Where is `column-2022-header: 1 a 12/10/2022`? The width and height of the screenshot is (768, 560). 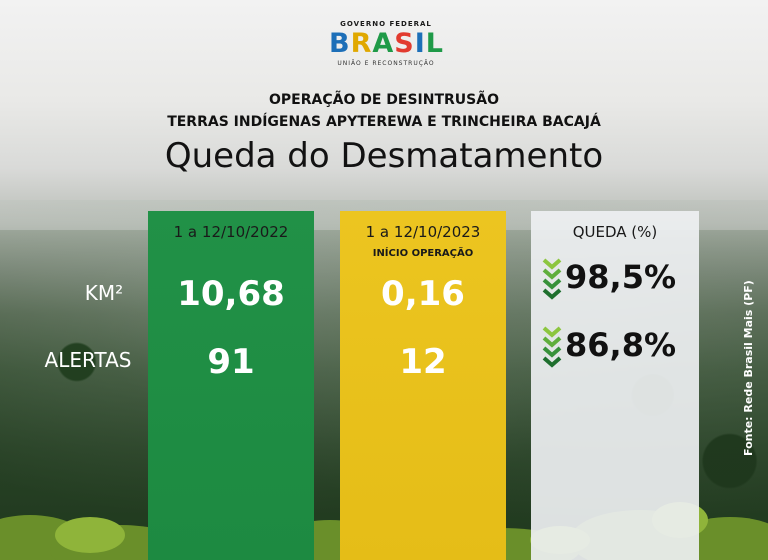 column-2022-header: 1 a 12/10/2022 is located at coordinates (231, 232).